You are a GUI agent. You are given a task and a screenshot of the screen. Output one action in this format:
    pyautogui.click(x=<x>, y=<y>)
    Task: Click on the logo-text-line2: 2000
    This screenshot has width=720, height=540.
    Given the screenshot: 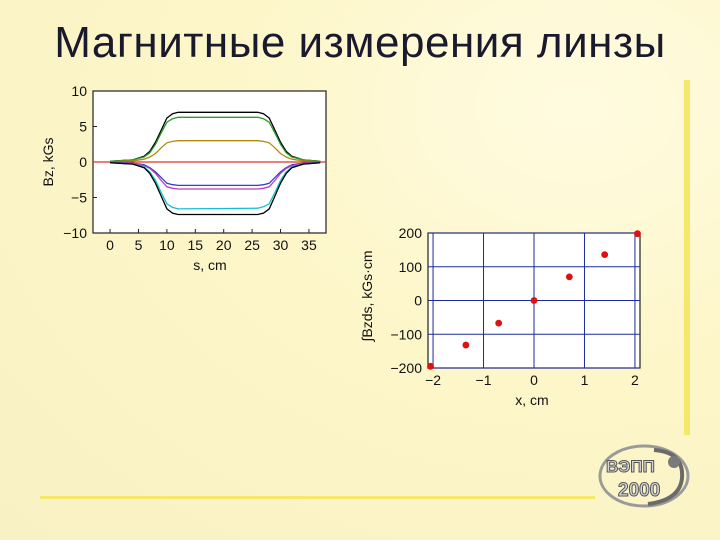 What is the action you would take?
    pyautogui.click(x=639, y=490)
    